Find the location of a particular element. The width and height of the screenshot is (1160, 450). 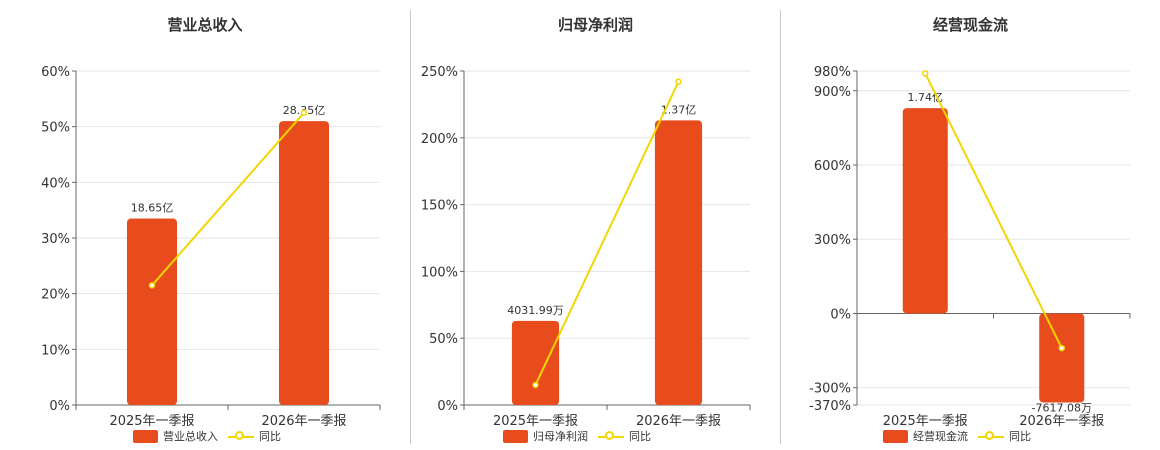

bar-value-label: -7617.08万 is located at coordinates (1062, 408).